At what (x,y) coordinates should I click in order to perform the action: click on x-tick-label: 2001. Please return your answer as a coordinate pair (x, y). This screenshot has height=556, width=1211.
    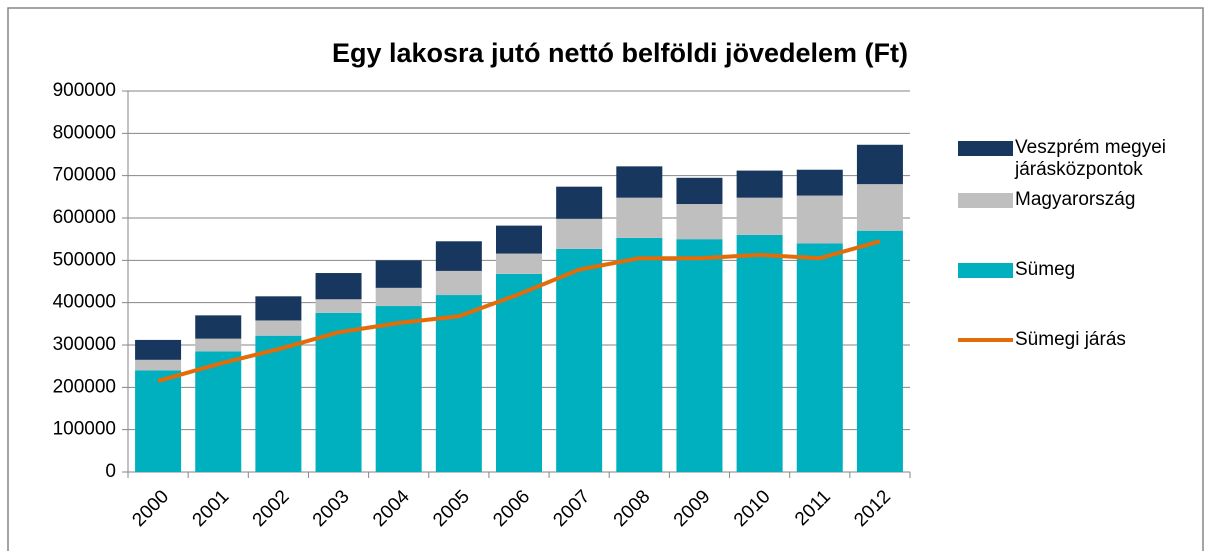
    Looking at the image, I should click on (211, 508).